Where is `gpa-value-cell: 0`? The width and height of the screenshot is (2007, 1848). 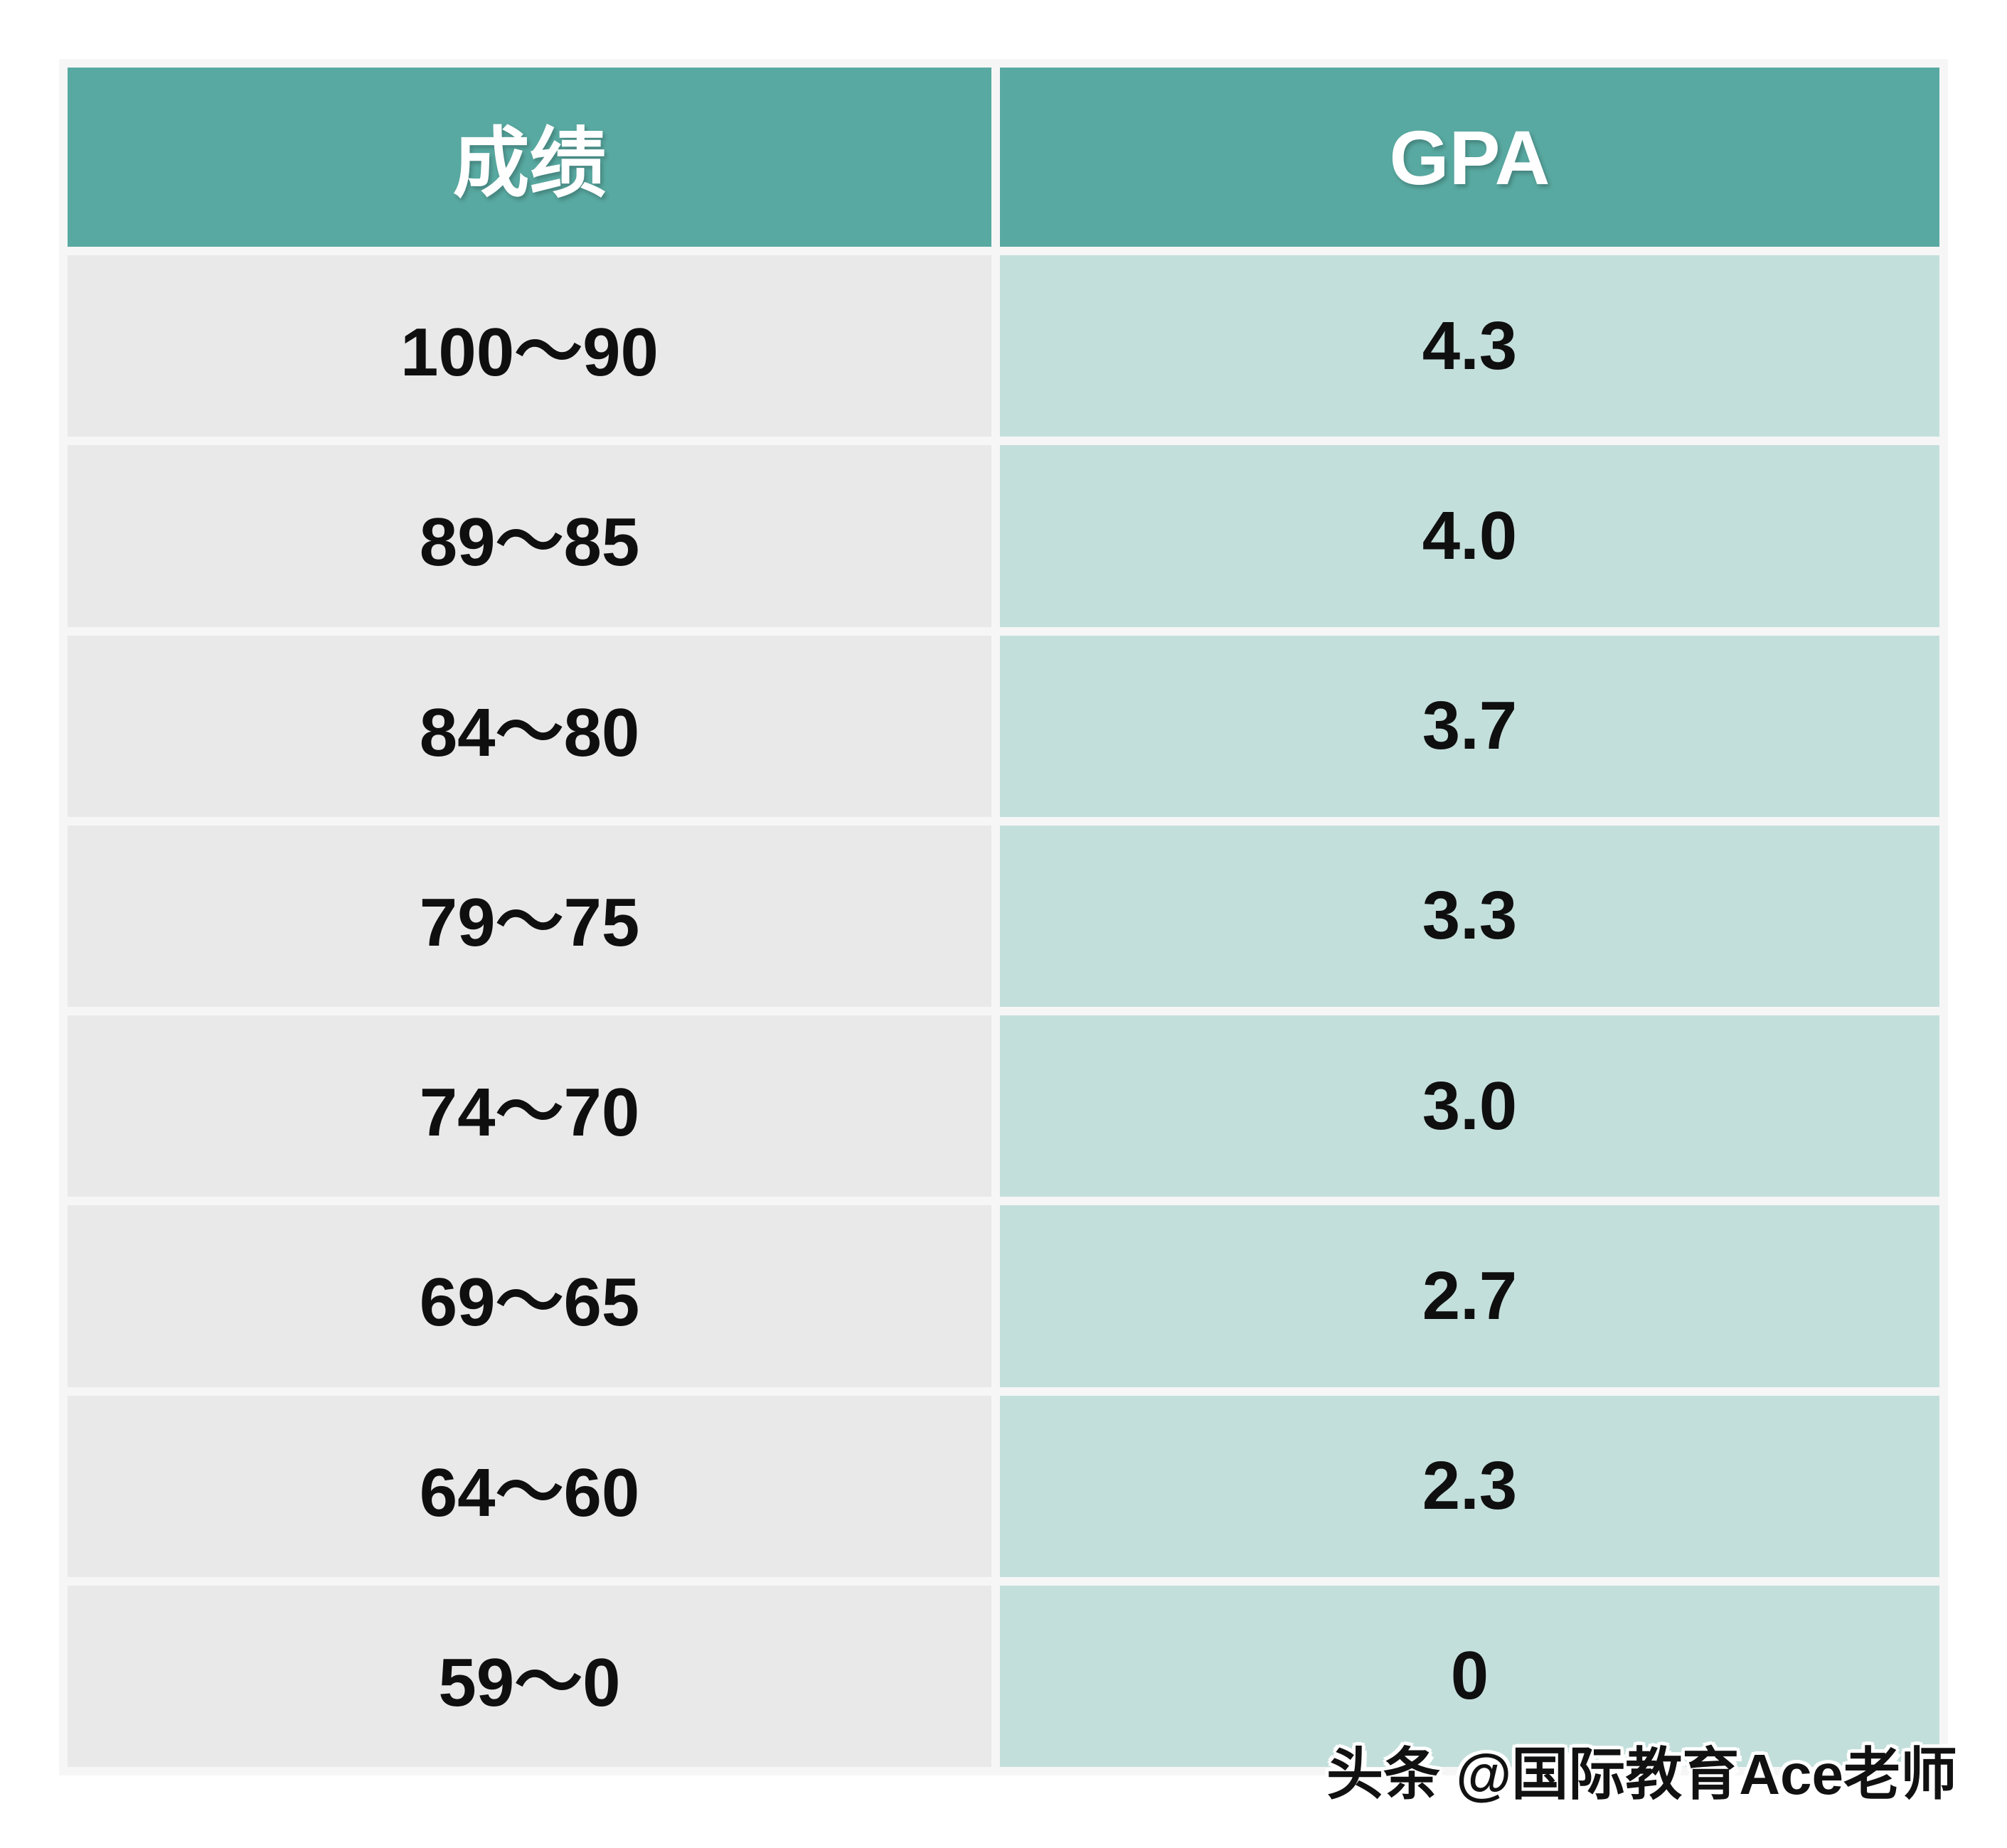 gpa-value-cell: 0 is located at coordinates (1469, 1676).